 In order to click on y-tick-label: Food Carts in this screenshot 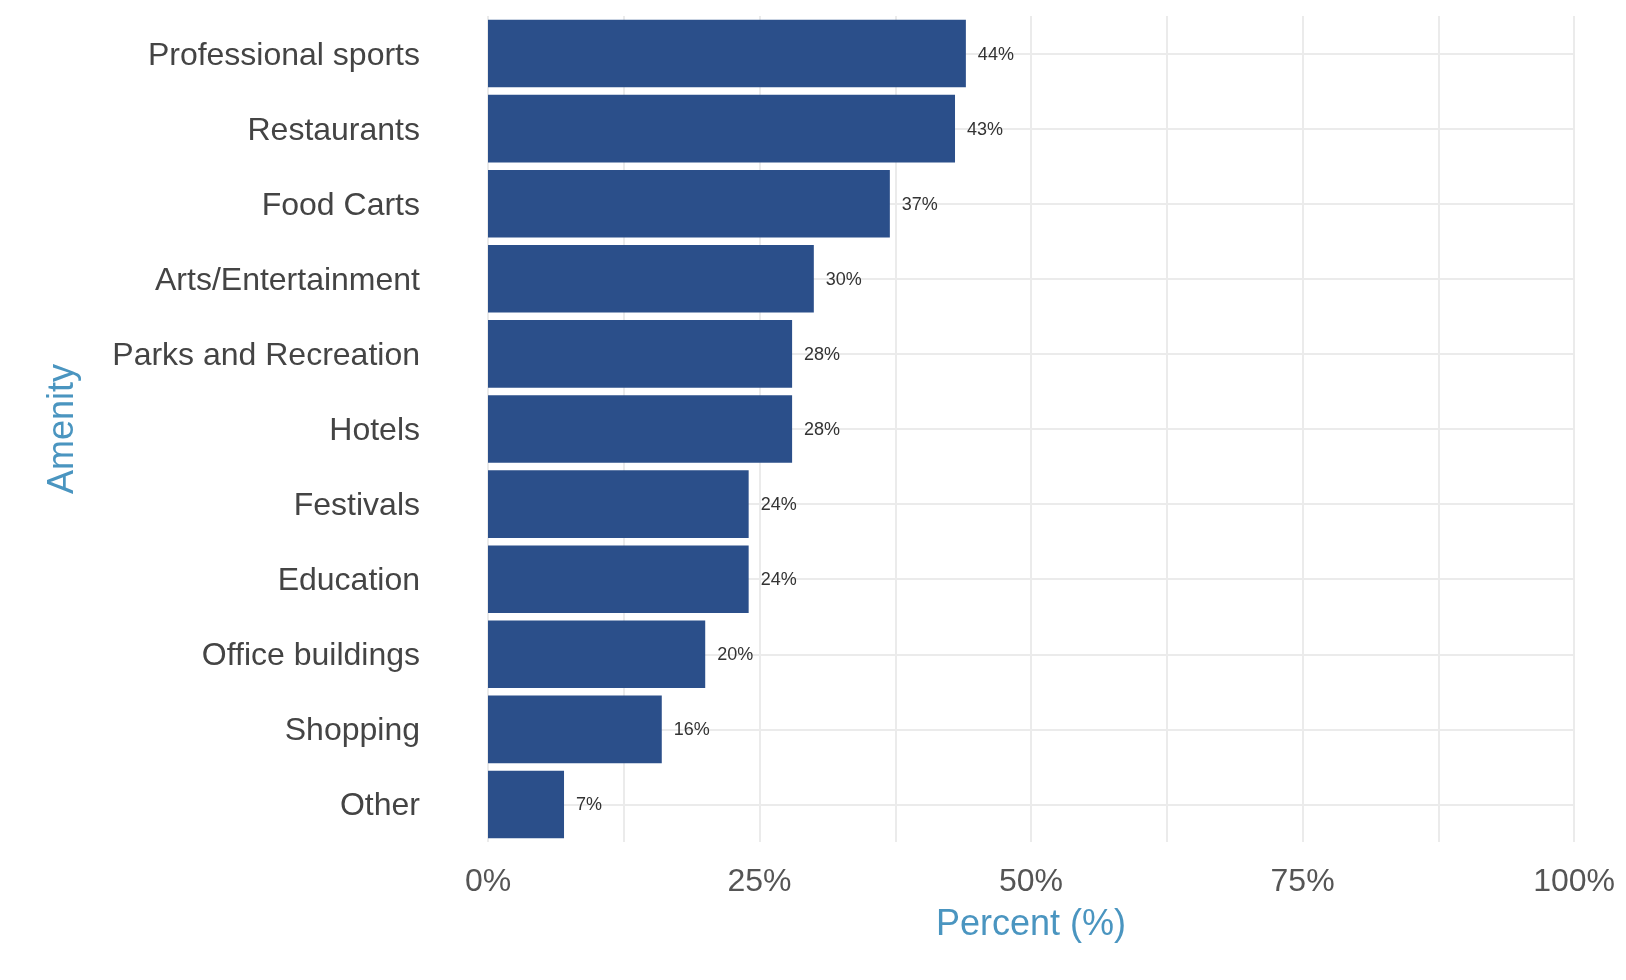, I will do `click(340, 203)`.